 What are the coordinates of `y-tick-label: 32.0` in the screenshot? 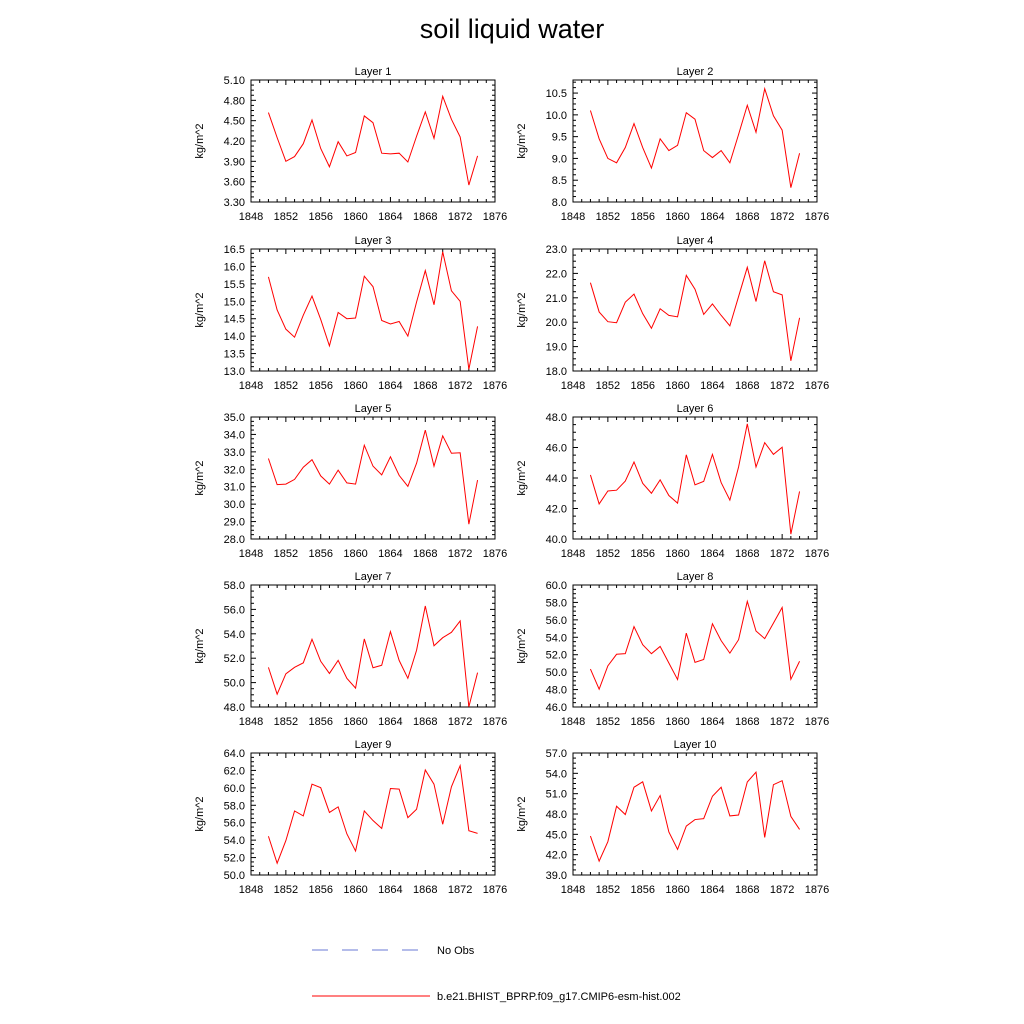 It's located at (234, 470).